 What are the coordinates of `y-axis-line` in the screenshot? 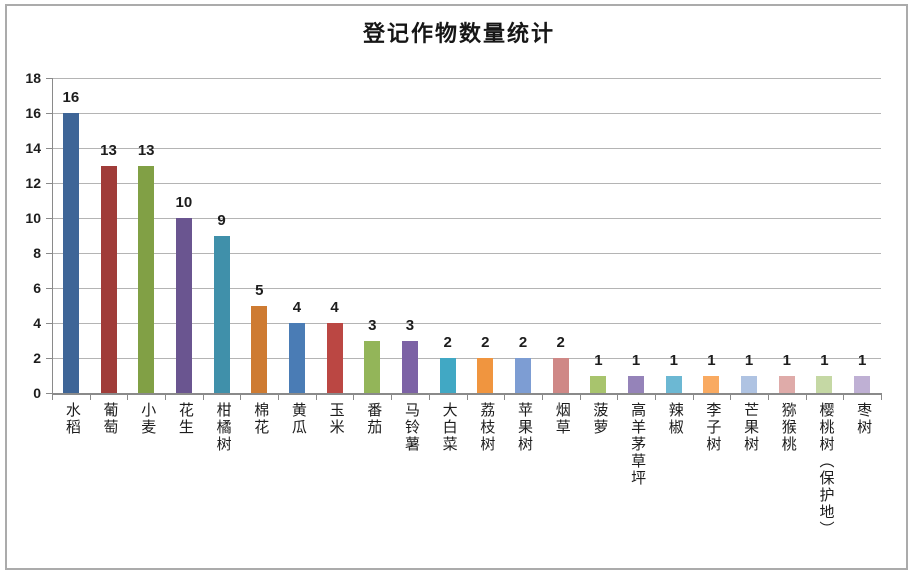 It's located at (52, 235).